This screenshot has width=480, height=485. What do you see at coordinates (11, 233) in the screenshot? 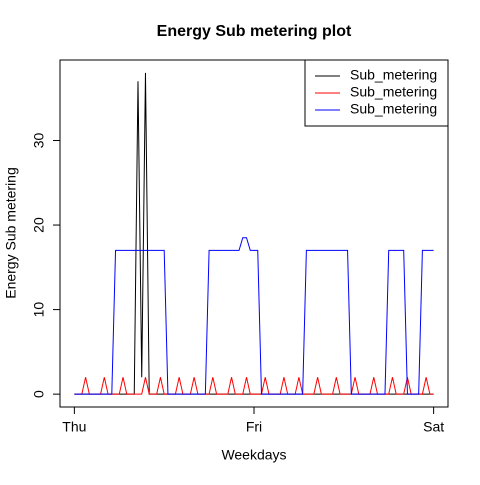
I see `y-axis-label: Energy Sub metering` at bounding box center [11, 233].